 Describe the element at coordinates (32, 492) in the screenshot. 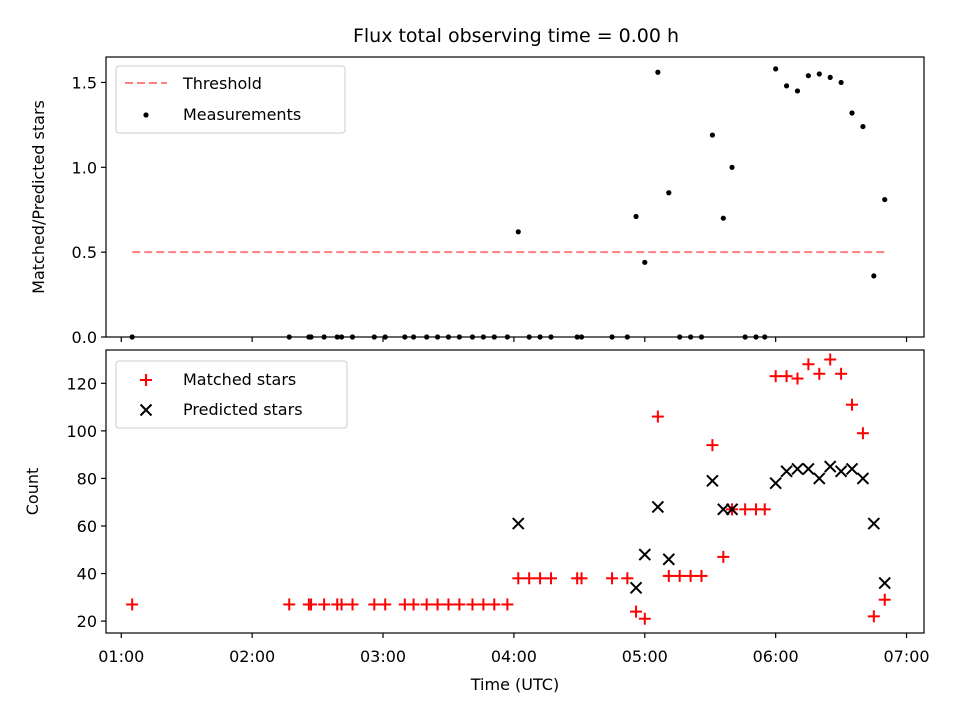

I see `y-axis-label: Count` at that location.